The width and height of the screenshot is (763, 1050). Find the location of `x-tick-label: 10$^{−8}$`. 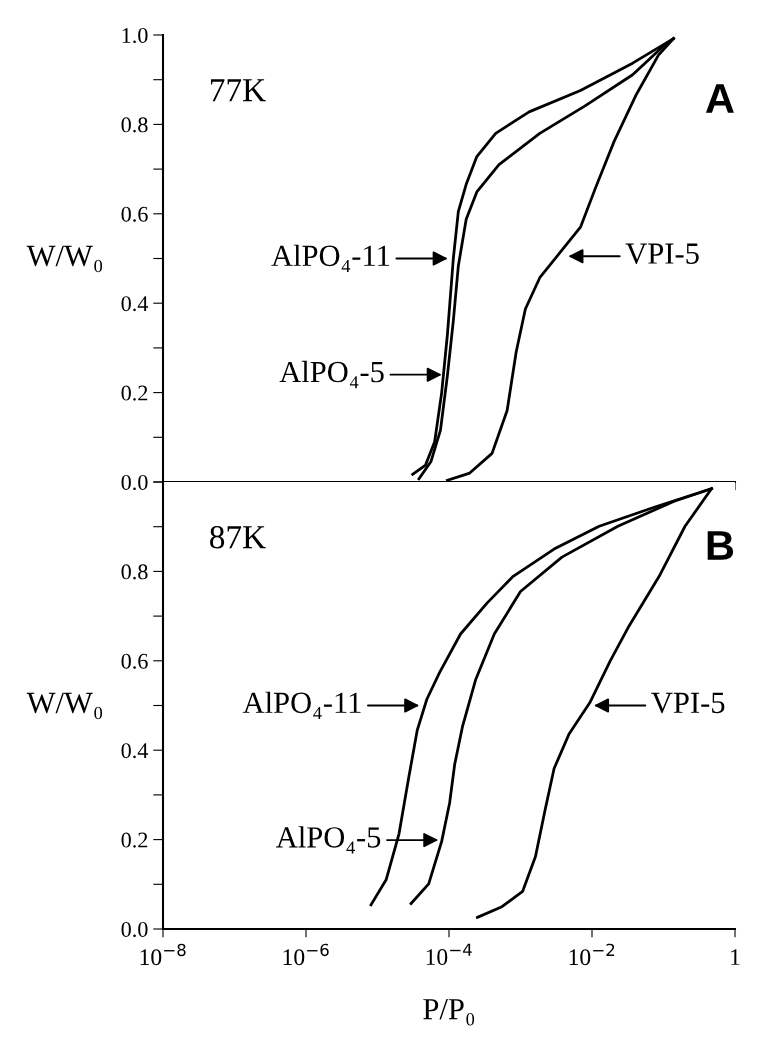

x-tick-label: 10$^{−8}$ is located at coordinates (163, 954).